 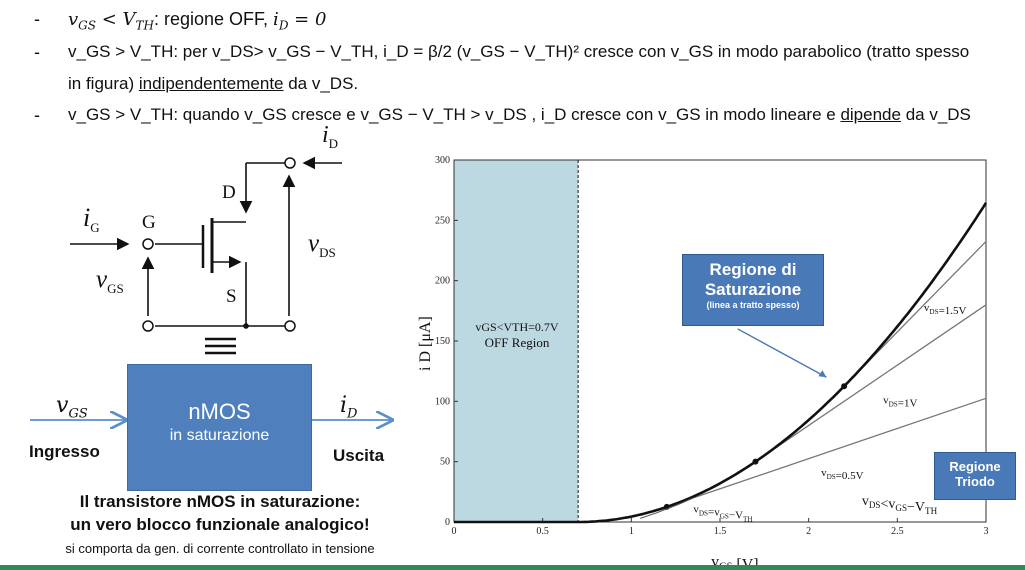 What do you see at coordinates (197, 21) in the screenshot?
I see `bullet-1-text: vGS < VTH: regione OFF, iD = 0` at bounding box center [197, 21].